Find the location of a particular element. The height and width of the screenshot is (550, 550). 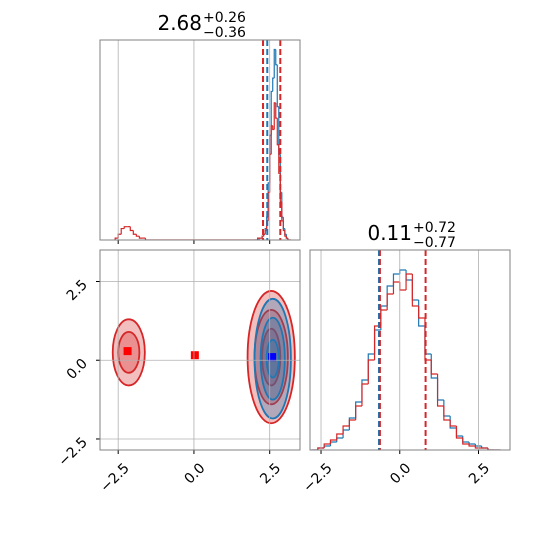

title-upper: +0.26 is located at coordinates (224, 18).